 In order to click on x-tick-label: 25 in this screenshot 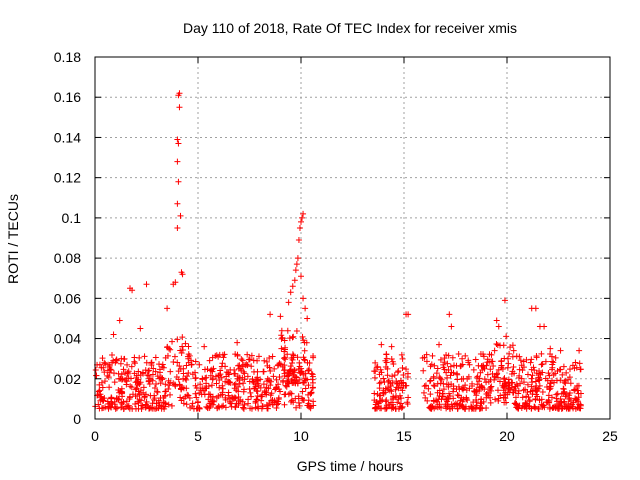, I will do `click(610, 436)`.